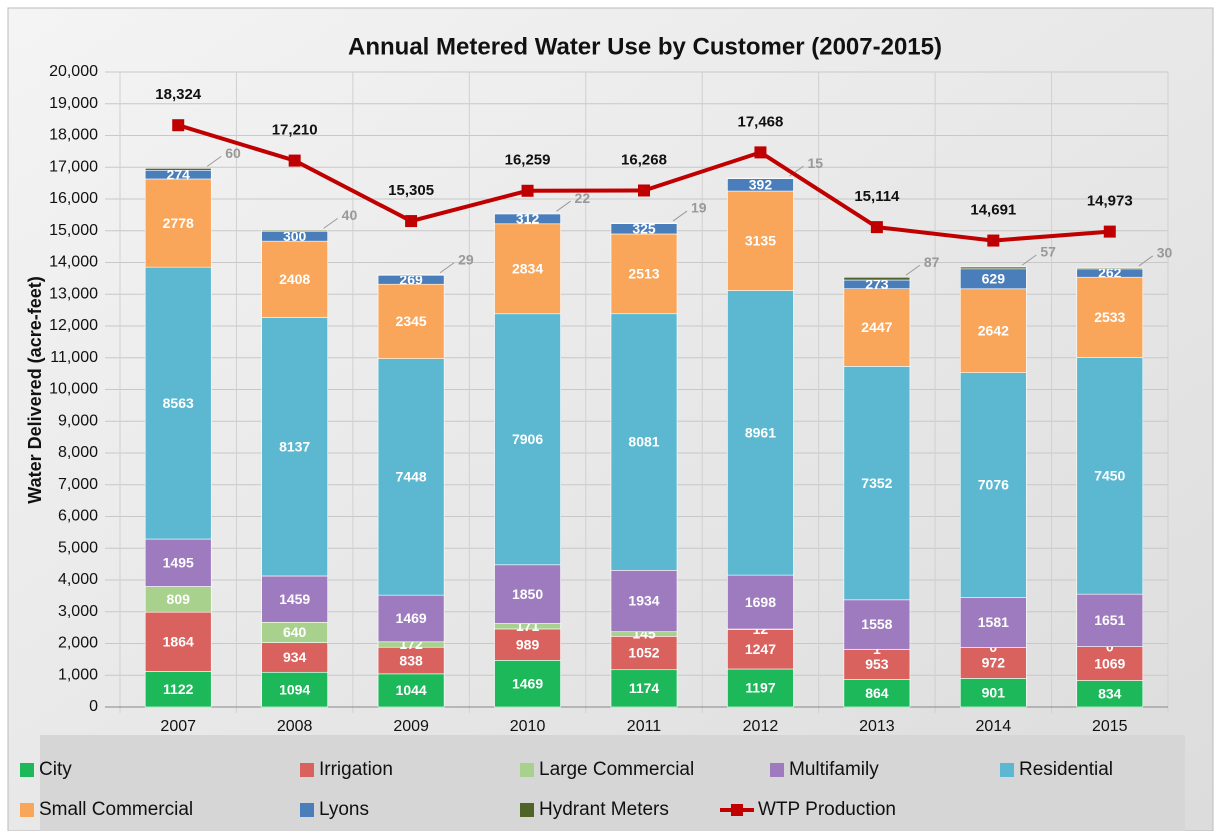 Image resolution: width=1221 pixels, height=836 pixels. Describe the element at coordinates (178, 689) in the screenshot. I see `data-label: 1122` at that location.